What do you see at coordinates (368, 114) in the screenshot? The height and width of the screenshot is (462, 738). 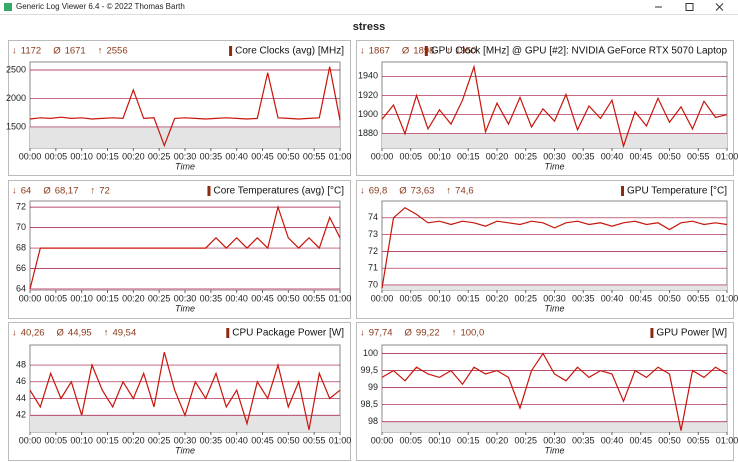 I see `y-tick-label: 1900` at bounding box center [368, 114].